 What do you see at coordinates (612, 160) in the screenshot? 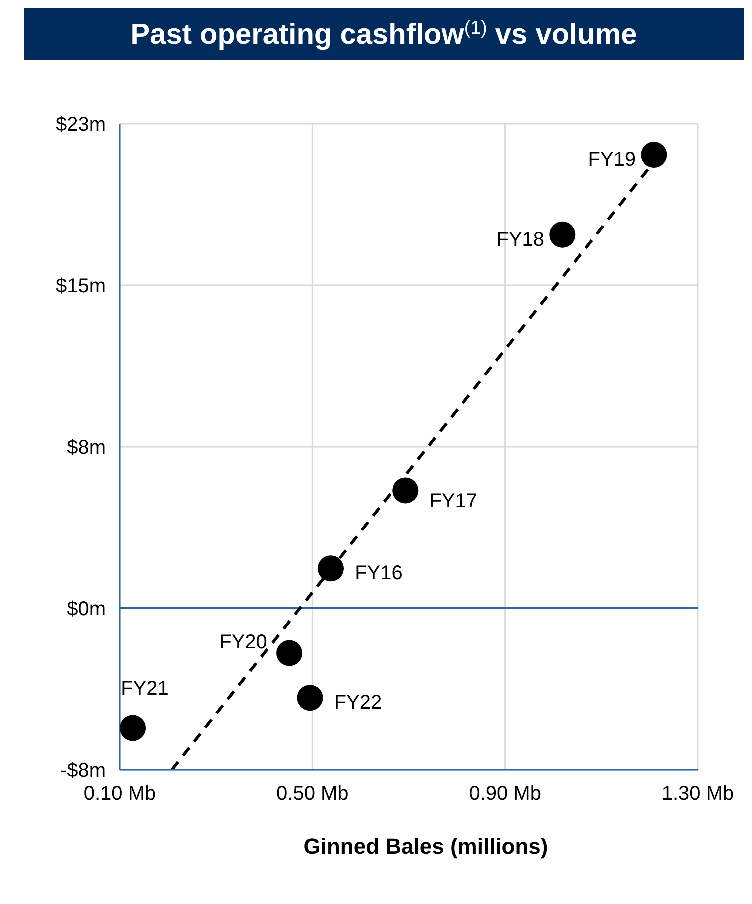
I see `annotation: FY19` at bounding box center [612, 160].